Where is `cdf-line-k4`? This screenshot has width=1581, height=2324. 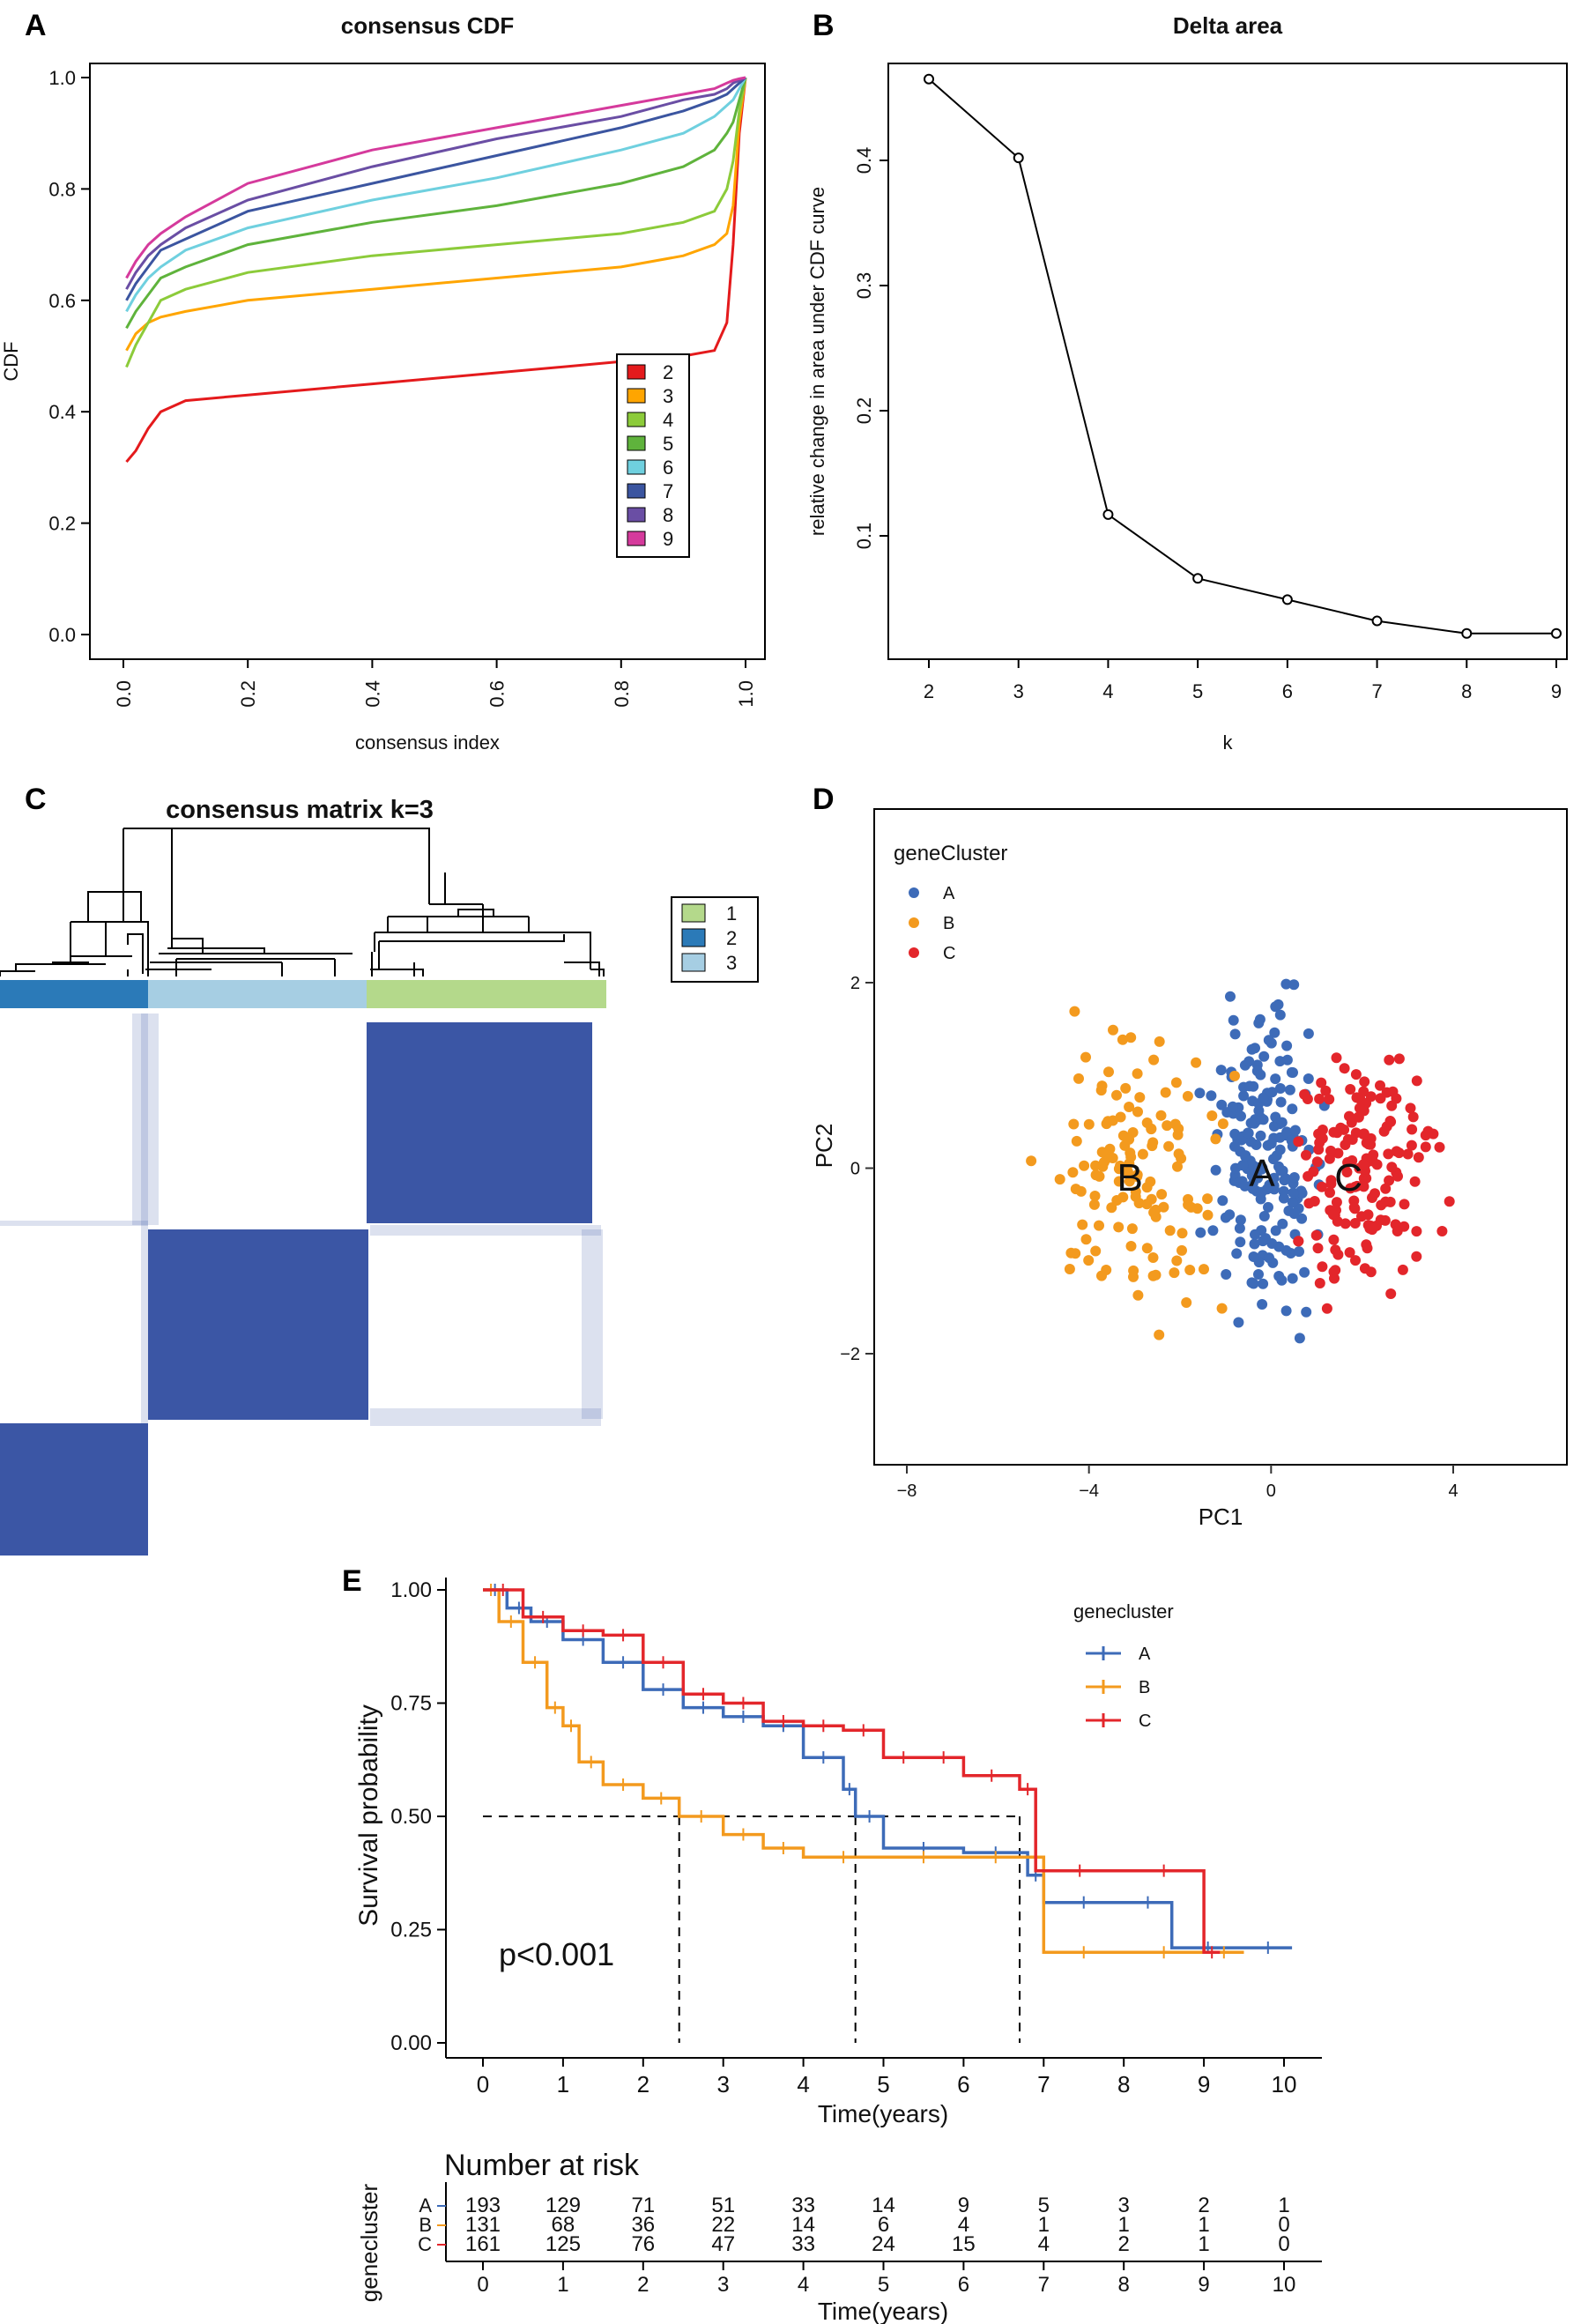
cdf-line-k4 is located at coordinates (436, 223).